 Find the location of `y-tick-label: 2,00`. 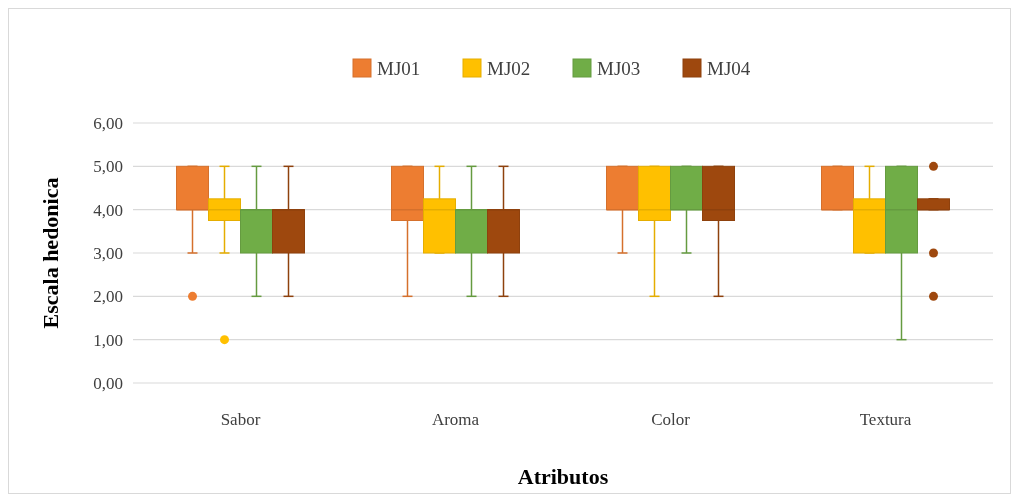

y-tick-label: 2,00 is located at coordinates (108, 297).